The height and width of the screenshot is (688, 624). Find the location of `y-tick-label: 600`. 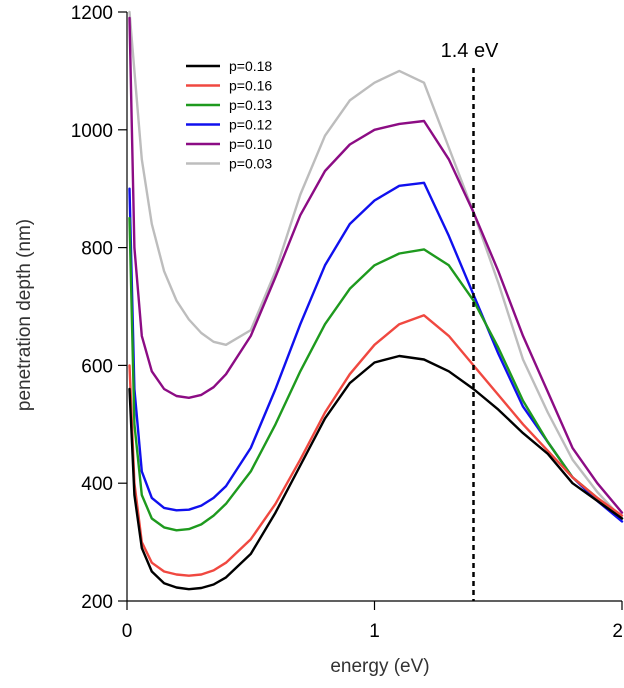

y-tick-label: 600 is located at coordinates (97, 366).